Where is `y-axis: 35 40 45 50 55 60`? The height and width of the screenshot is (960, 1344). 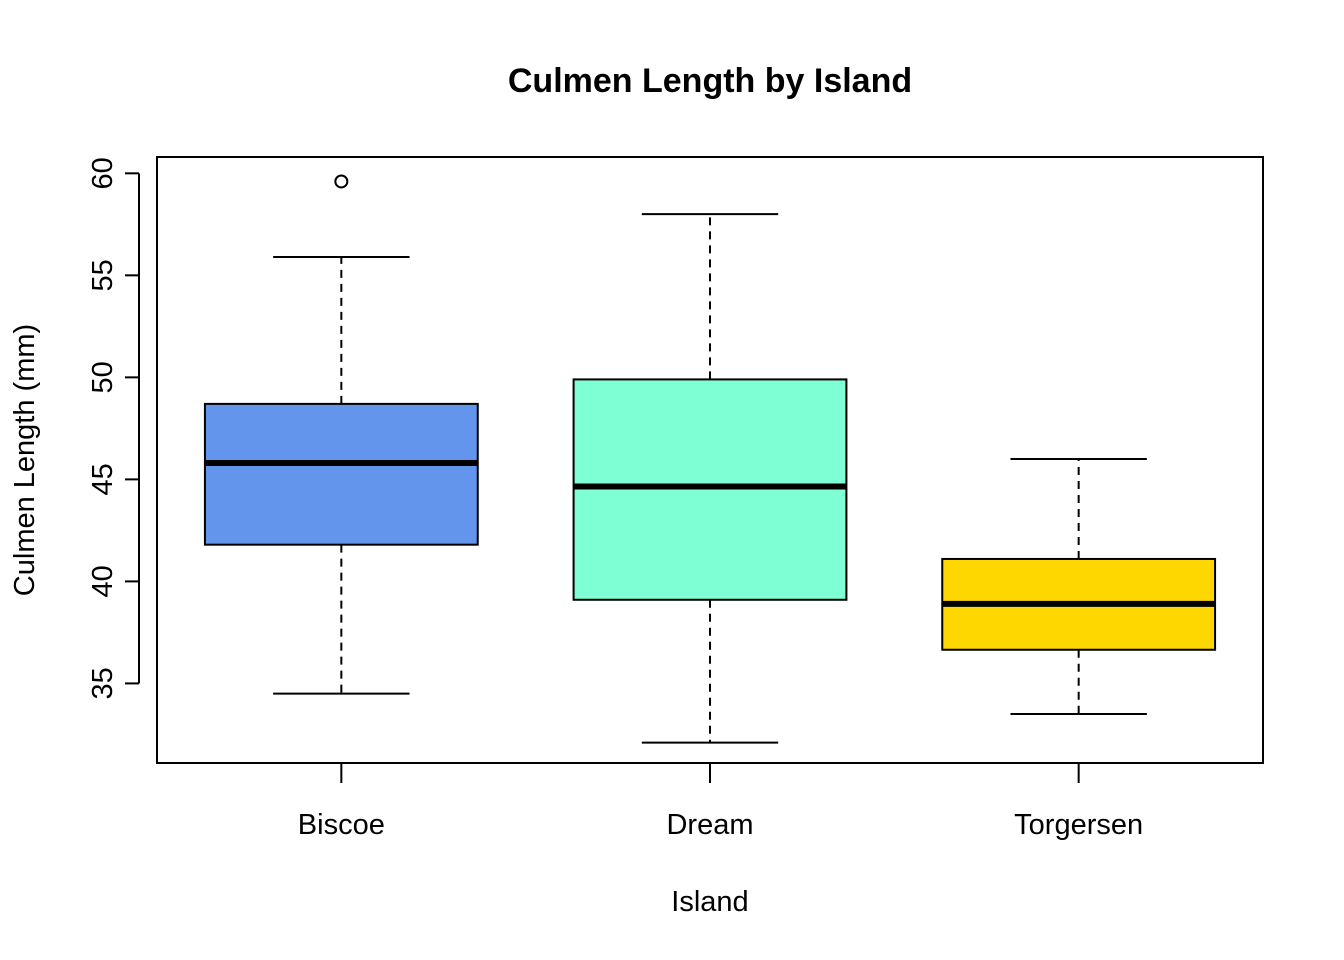
y-axis: 35 40 45 50 55 60 is located at coordinates (113, 428).